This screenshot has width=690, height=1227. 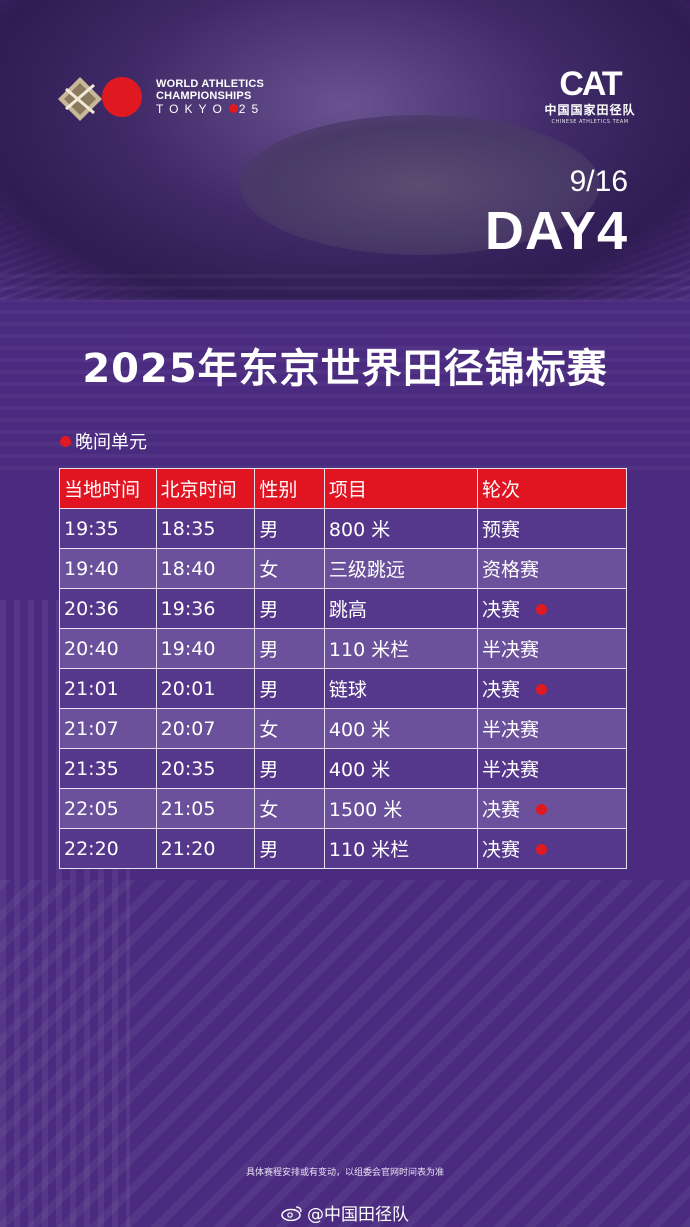 What do you see at coordinates (401, 528) in the screenshot?
I see `cell-event: 800 米` at bounding box center [401, 528].